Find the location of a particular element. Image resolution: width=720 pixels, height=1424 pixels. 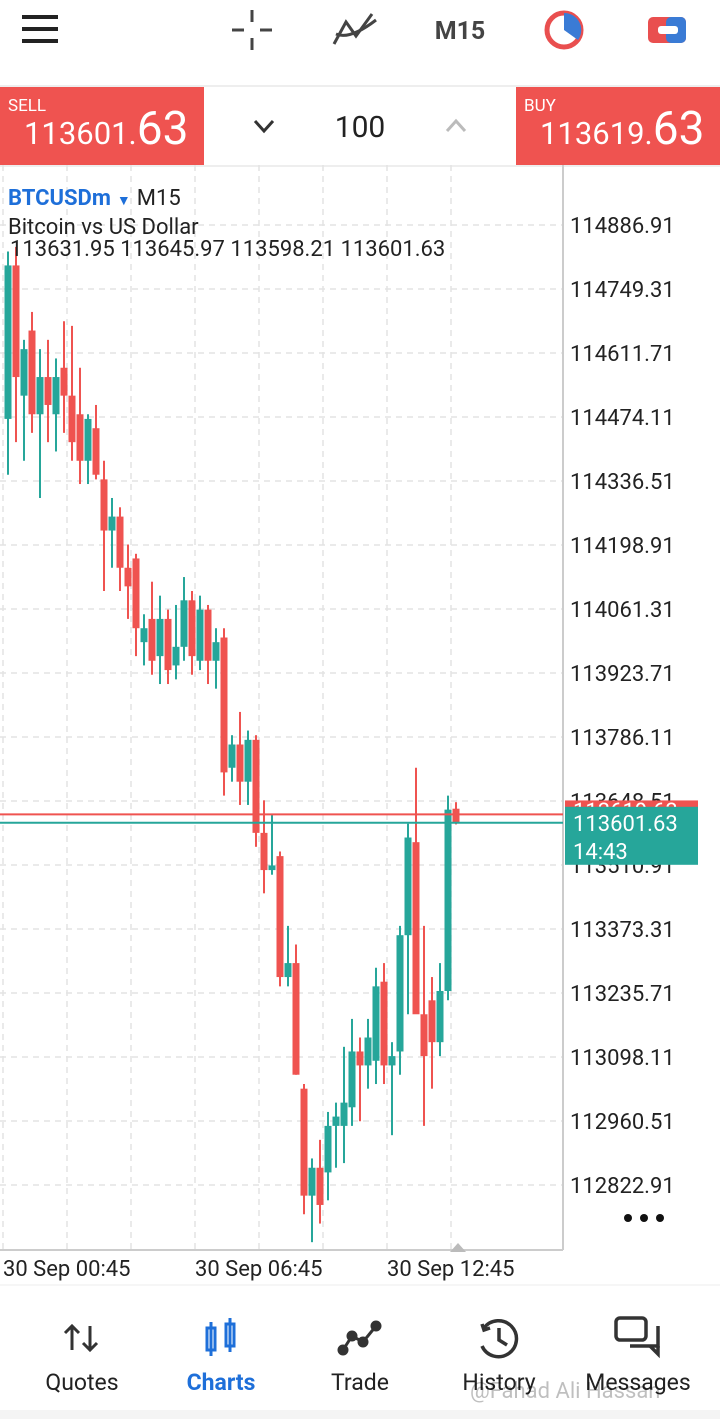

nav-item: Messages is located at coordinates (638, 1382).